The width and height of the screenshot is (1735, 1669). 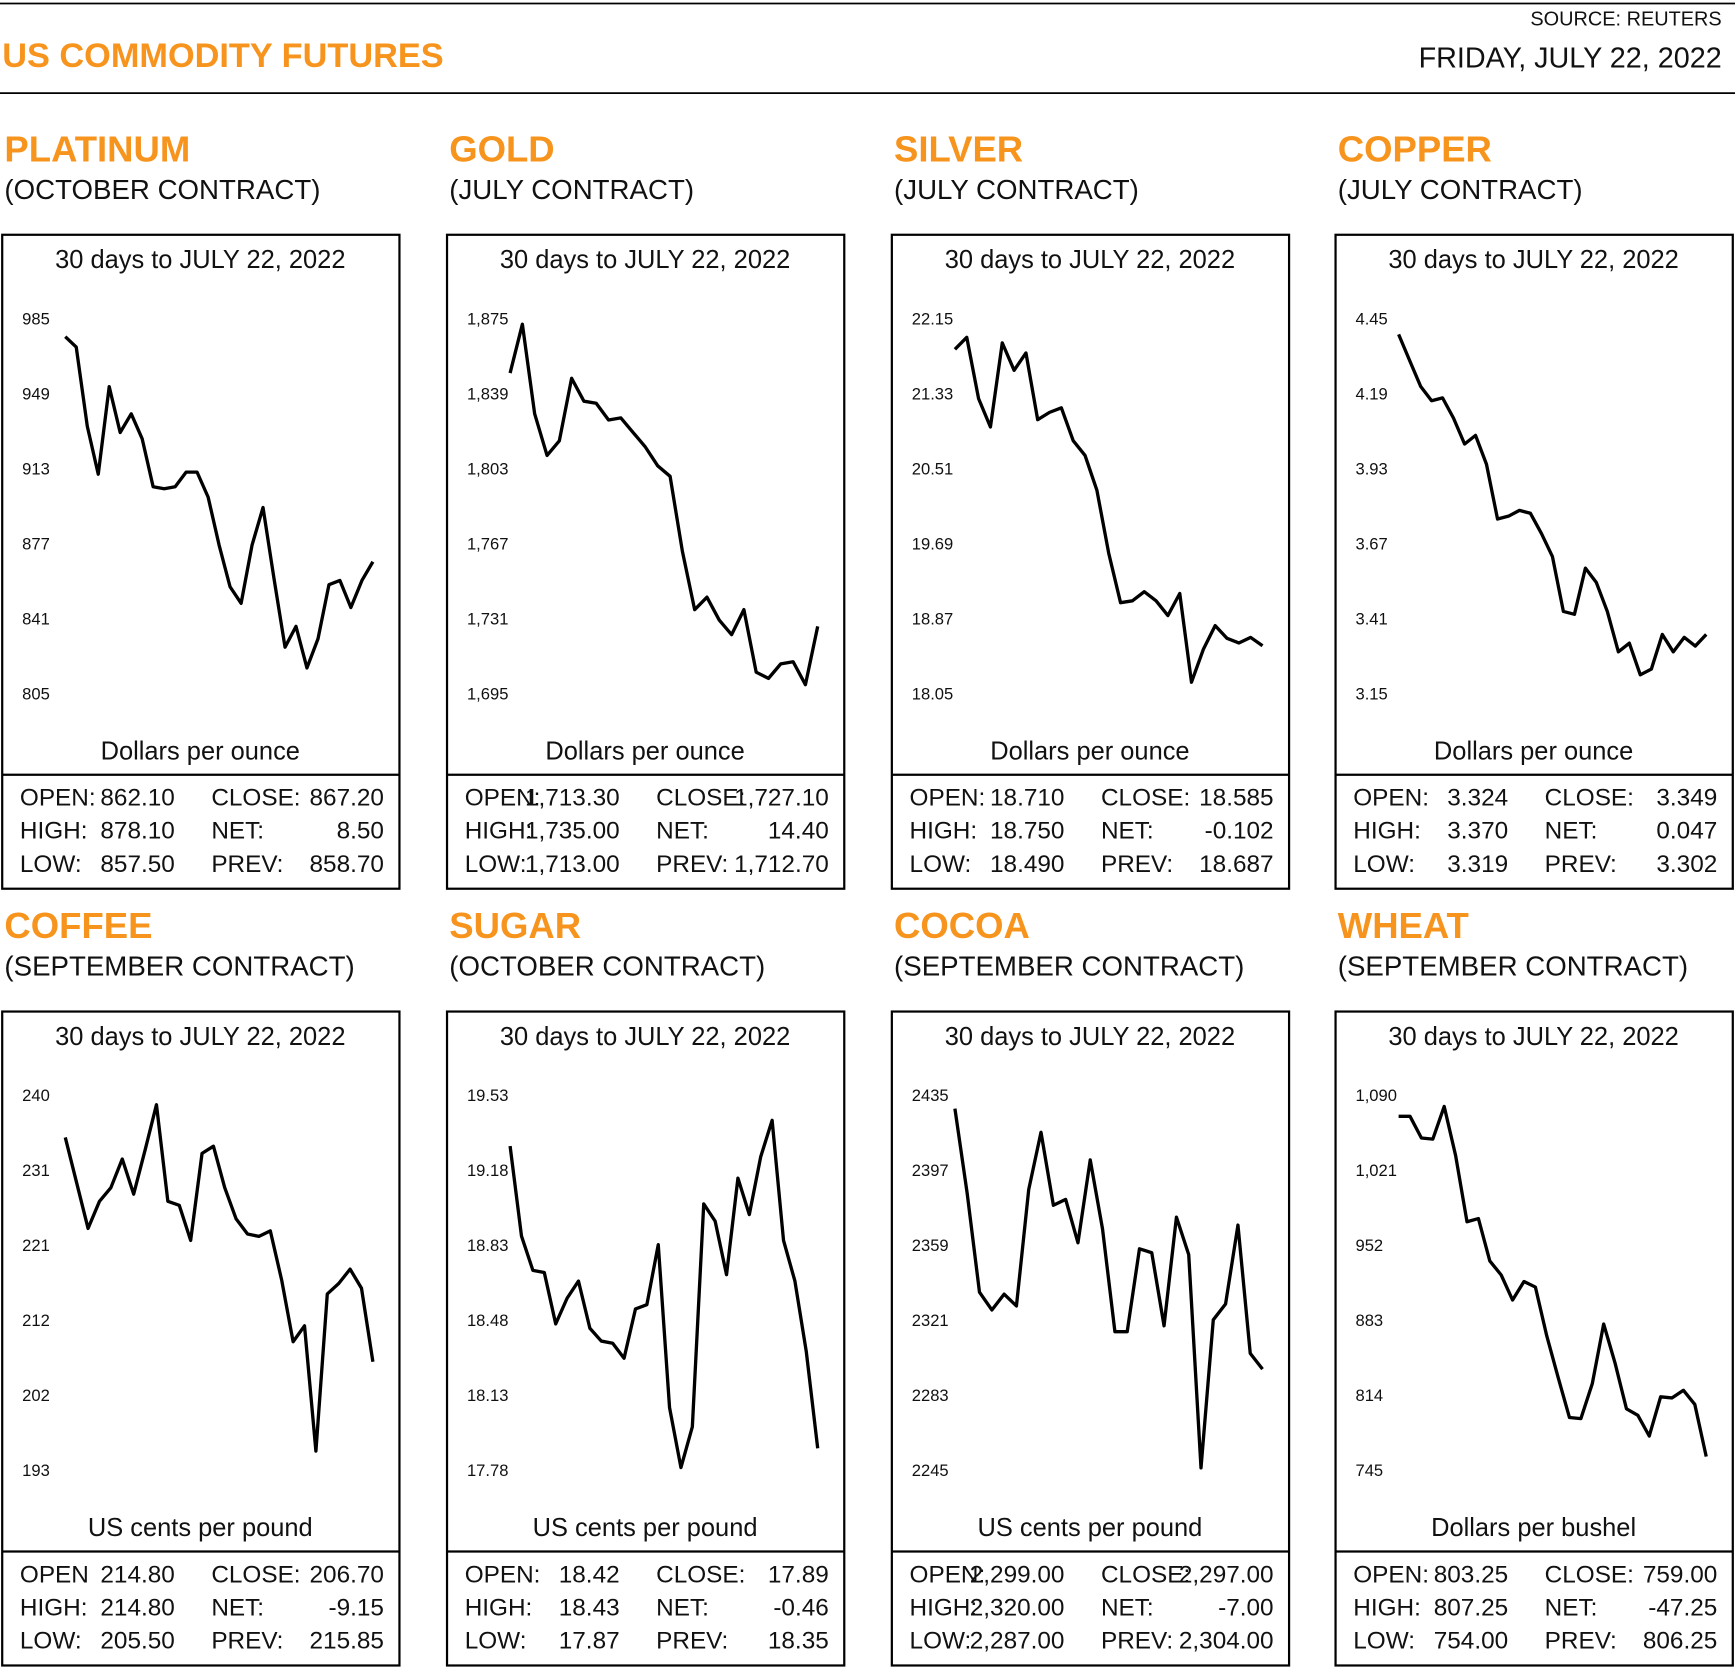 I want to click on y-tick-label: 4.45, so click(x=1371, y=318).